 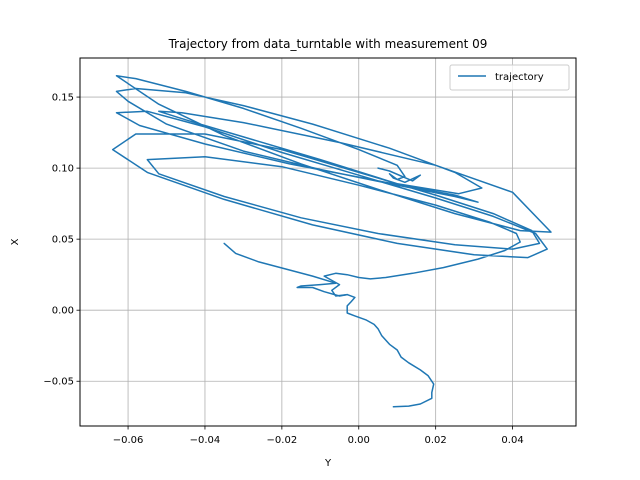 I want to click on y-tick-label: 0.00, so click(x=63, y=311).